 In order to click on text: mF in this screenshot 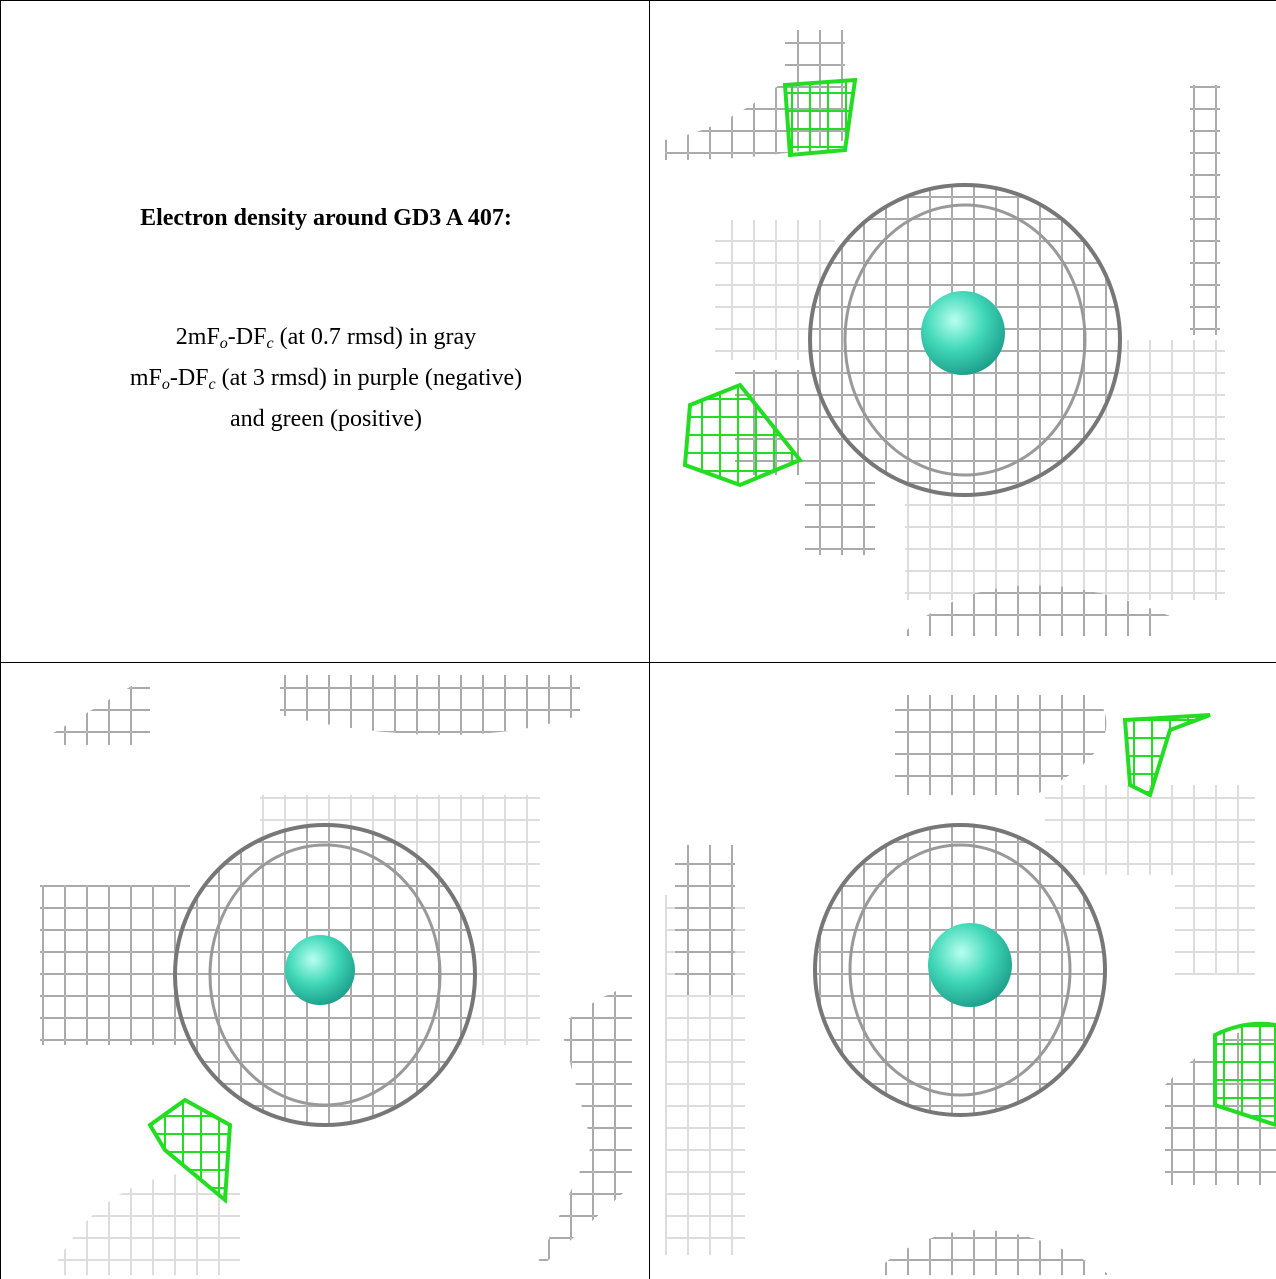, I will do `click(145, 378)`.